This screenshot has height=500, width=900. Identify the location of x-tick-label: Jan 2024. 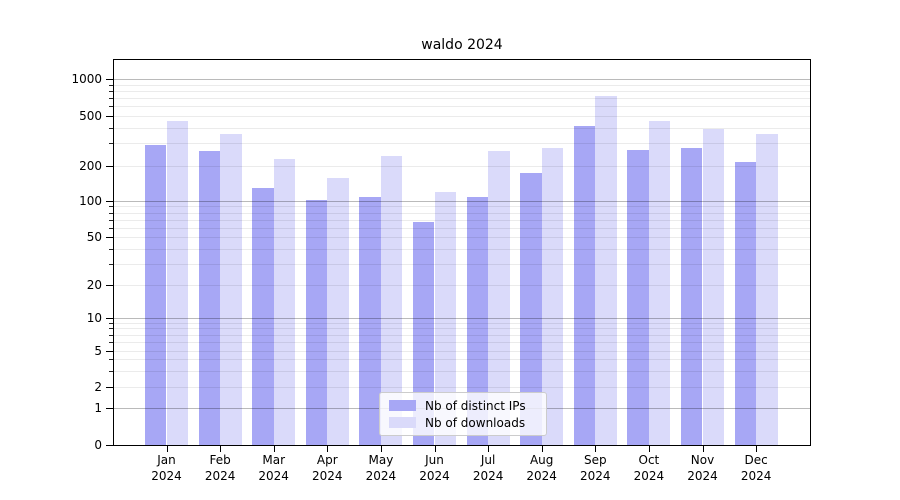
(166, 468).